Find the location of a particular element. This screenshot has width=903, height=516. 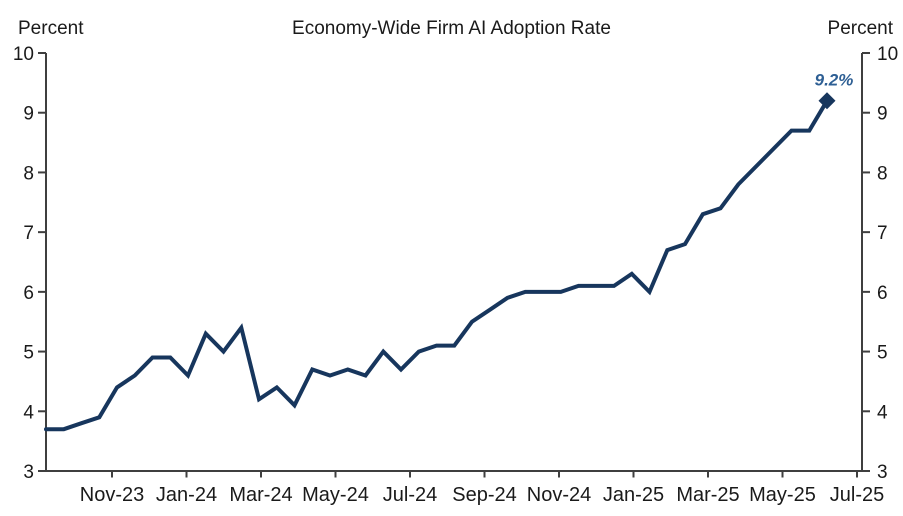

chart-title: Economy-Wide Firm AI Adoption Rate is located at coordinates (451, 28).